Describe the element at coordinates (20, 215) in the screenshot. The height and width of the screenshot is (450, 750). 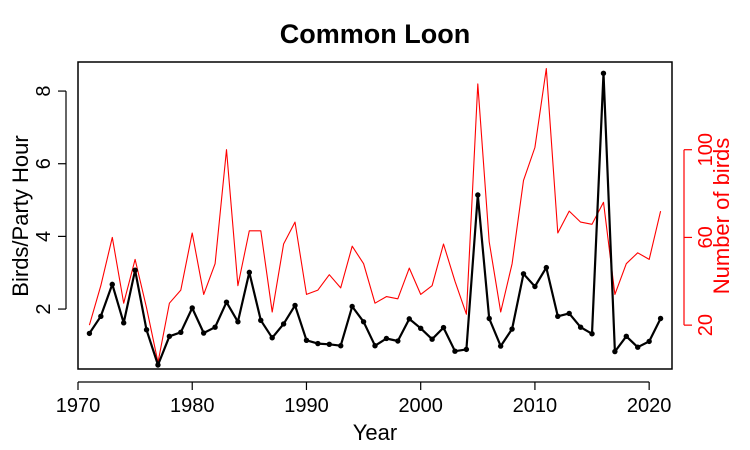
I see `y-axis-title: Birds/Party Hour` at that location.